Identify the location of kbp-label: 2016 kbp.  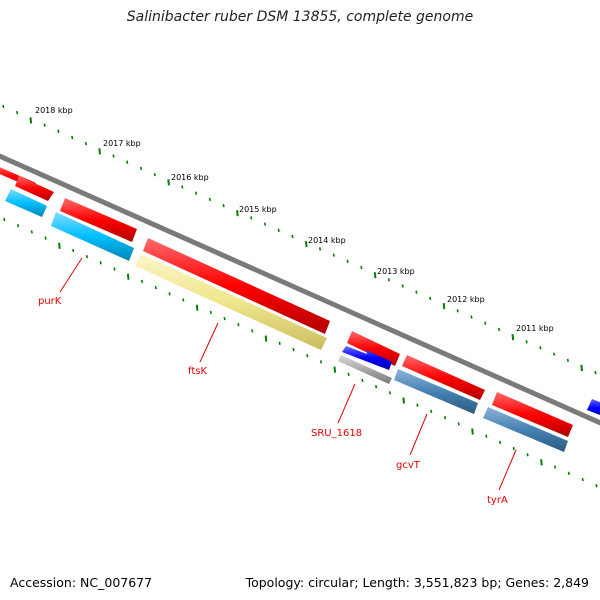
(190, 177).